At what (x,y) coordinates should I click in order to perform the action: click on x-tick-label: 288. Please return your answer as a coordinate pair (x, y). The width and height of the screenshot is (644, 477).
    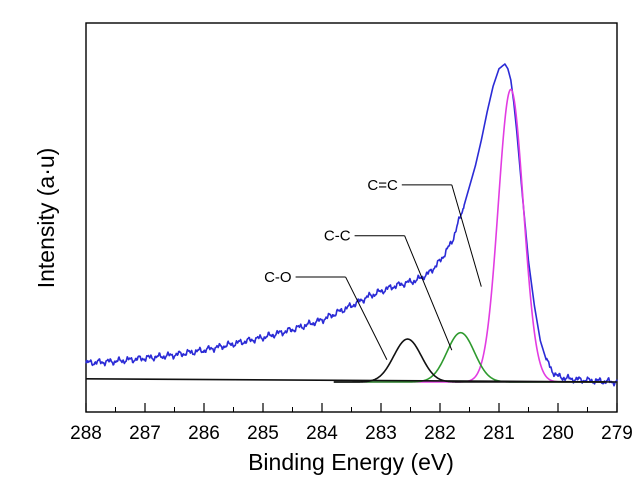
    Looking at the image, I should click on (86, 433).